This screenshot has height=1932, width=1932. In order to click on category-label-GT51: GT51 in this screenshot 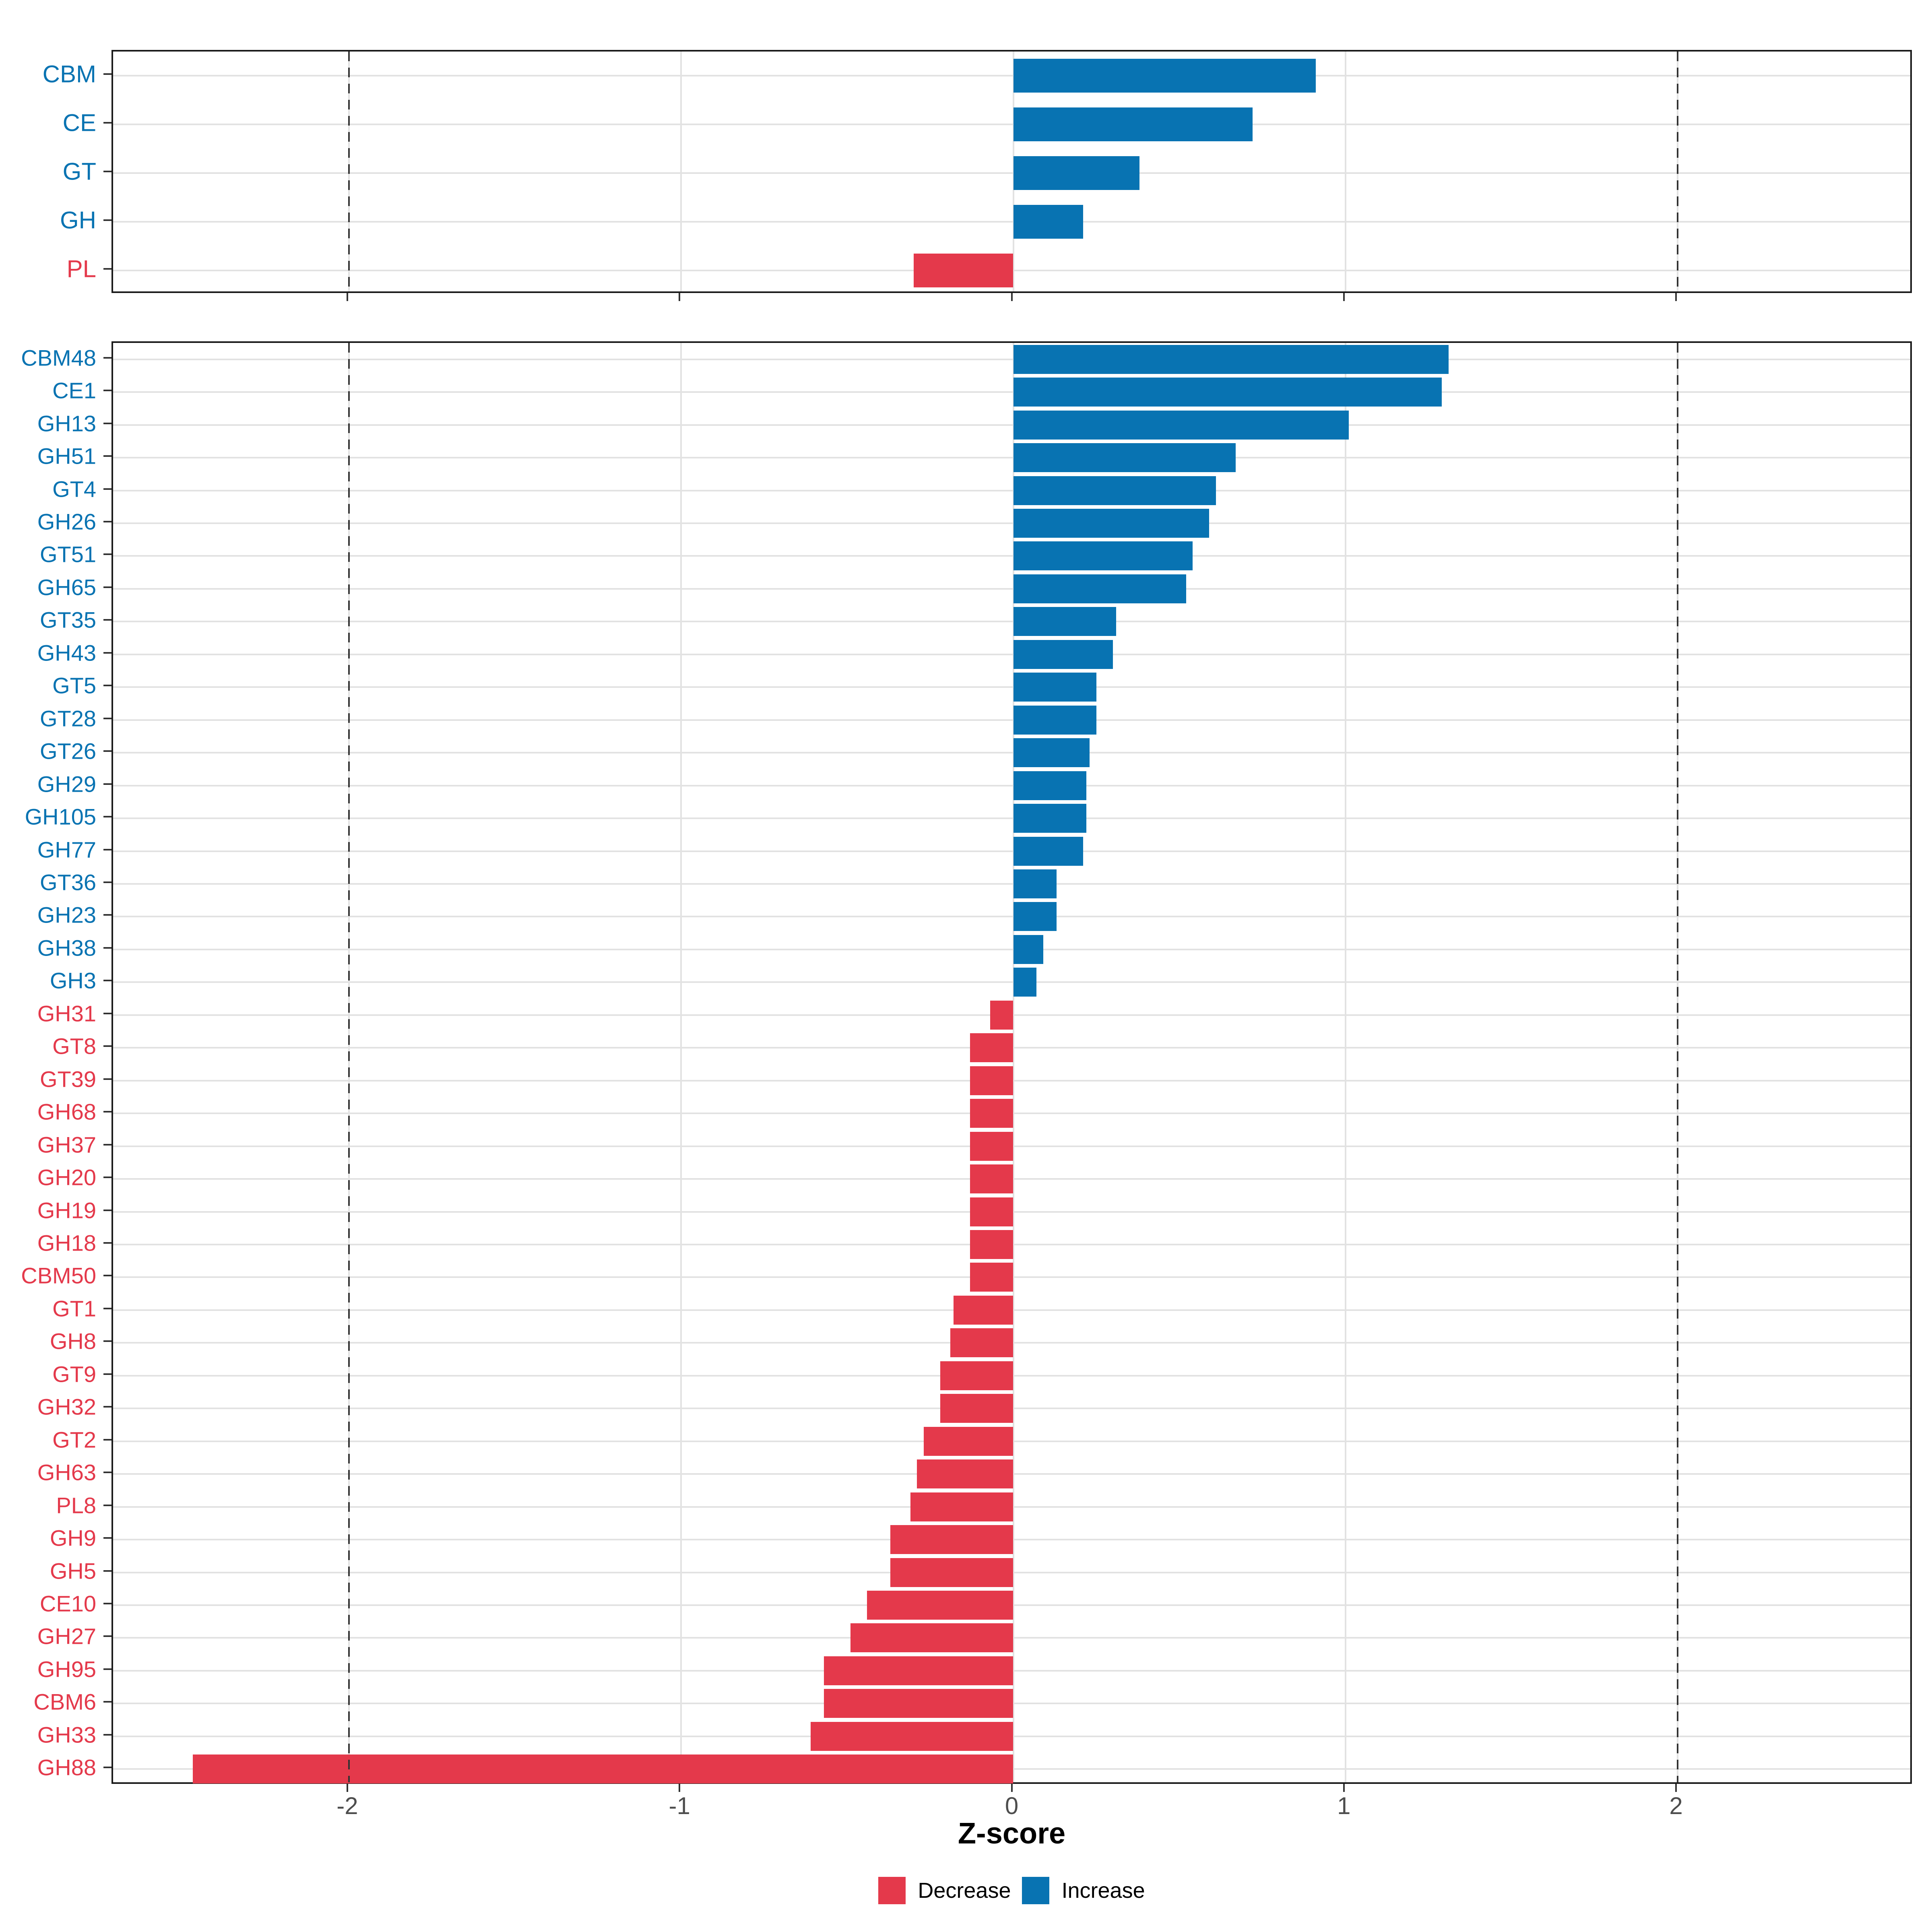, I will do `click(67, 554)`.